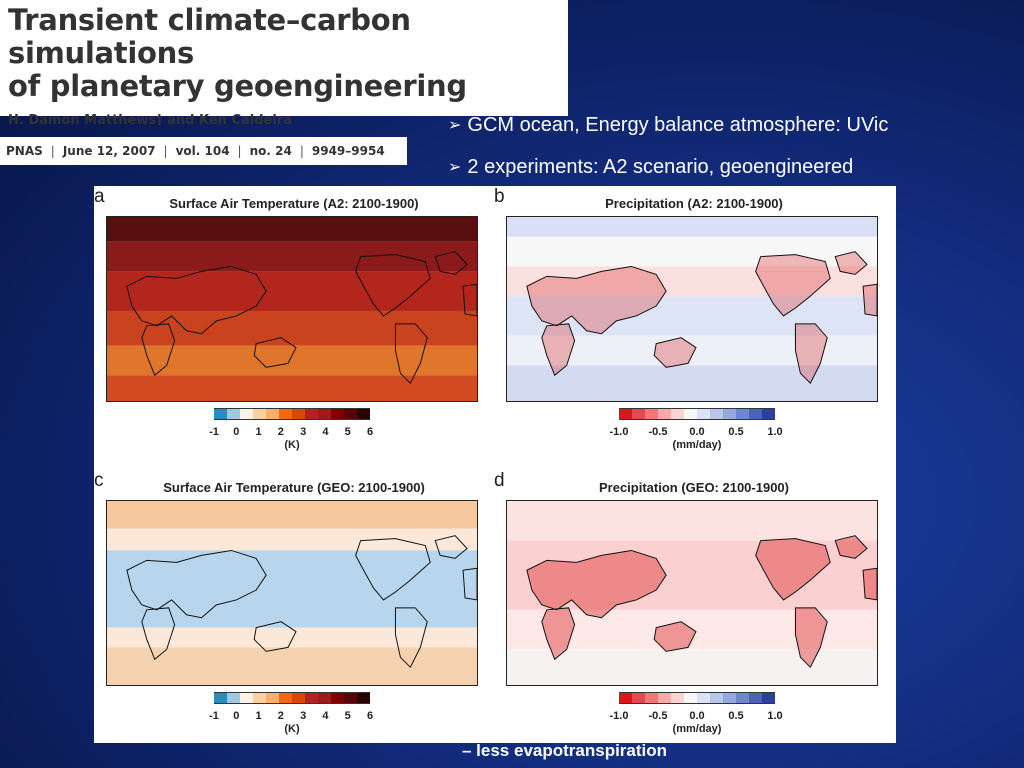 This screenshot has width=1024, height=768. What do you see at coordinates (348, 151) in the screenshot?
I see `citation-pages: 9949–9954` at bounding box center [348, 151].